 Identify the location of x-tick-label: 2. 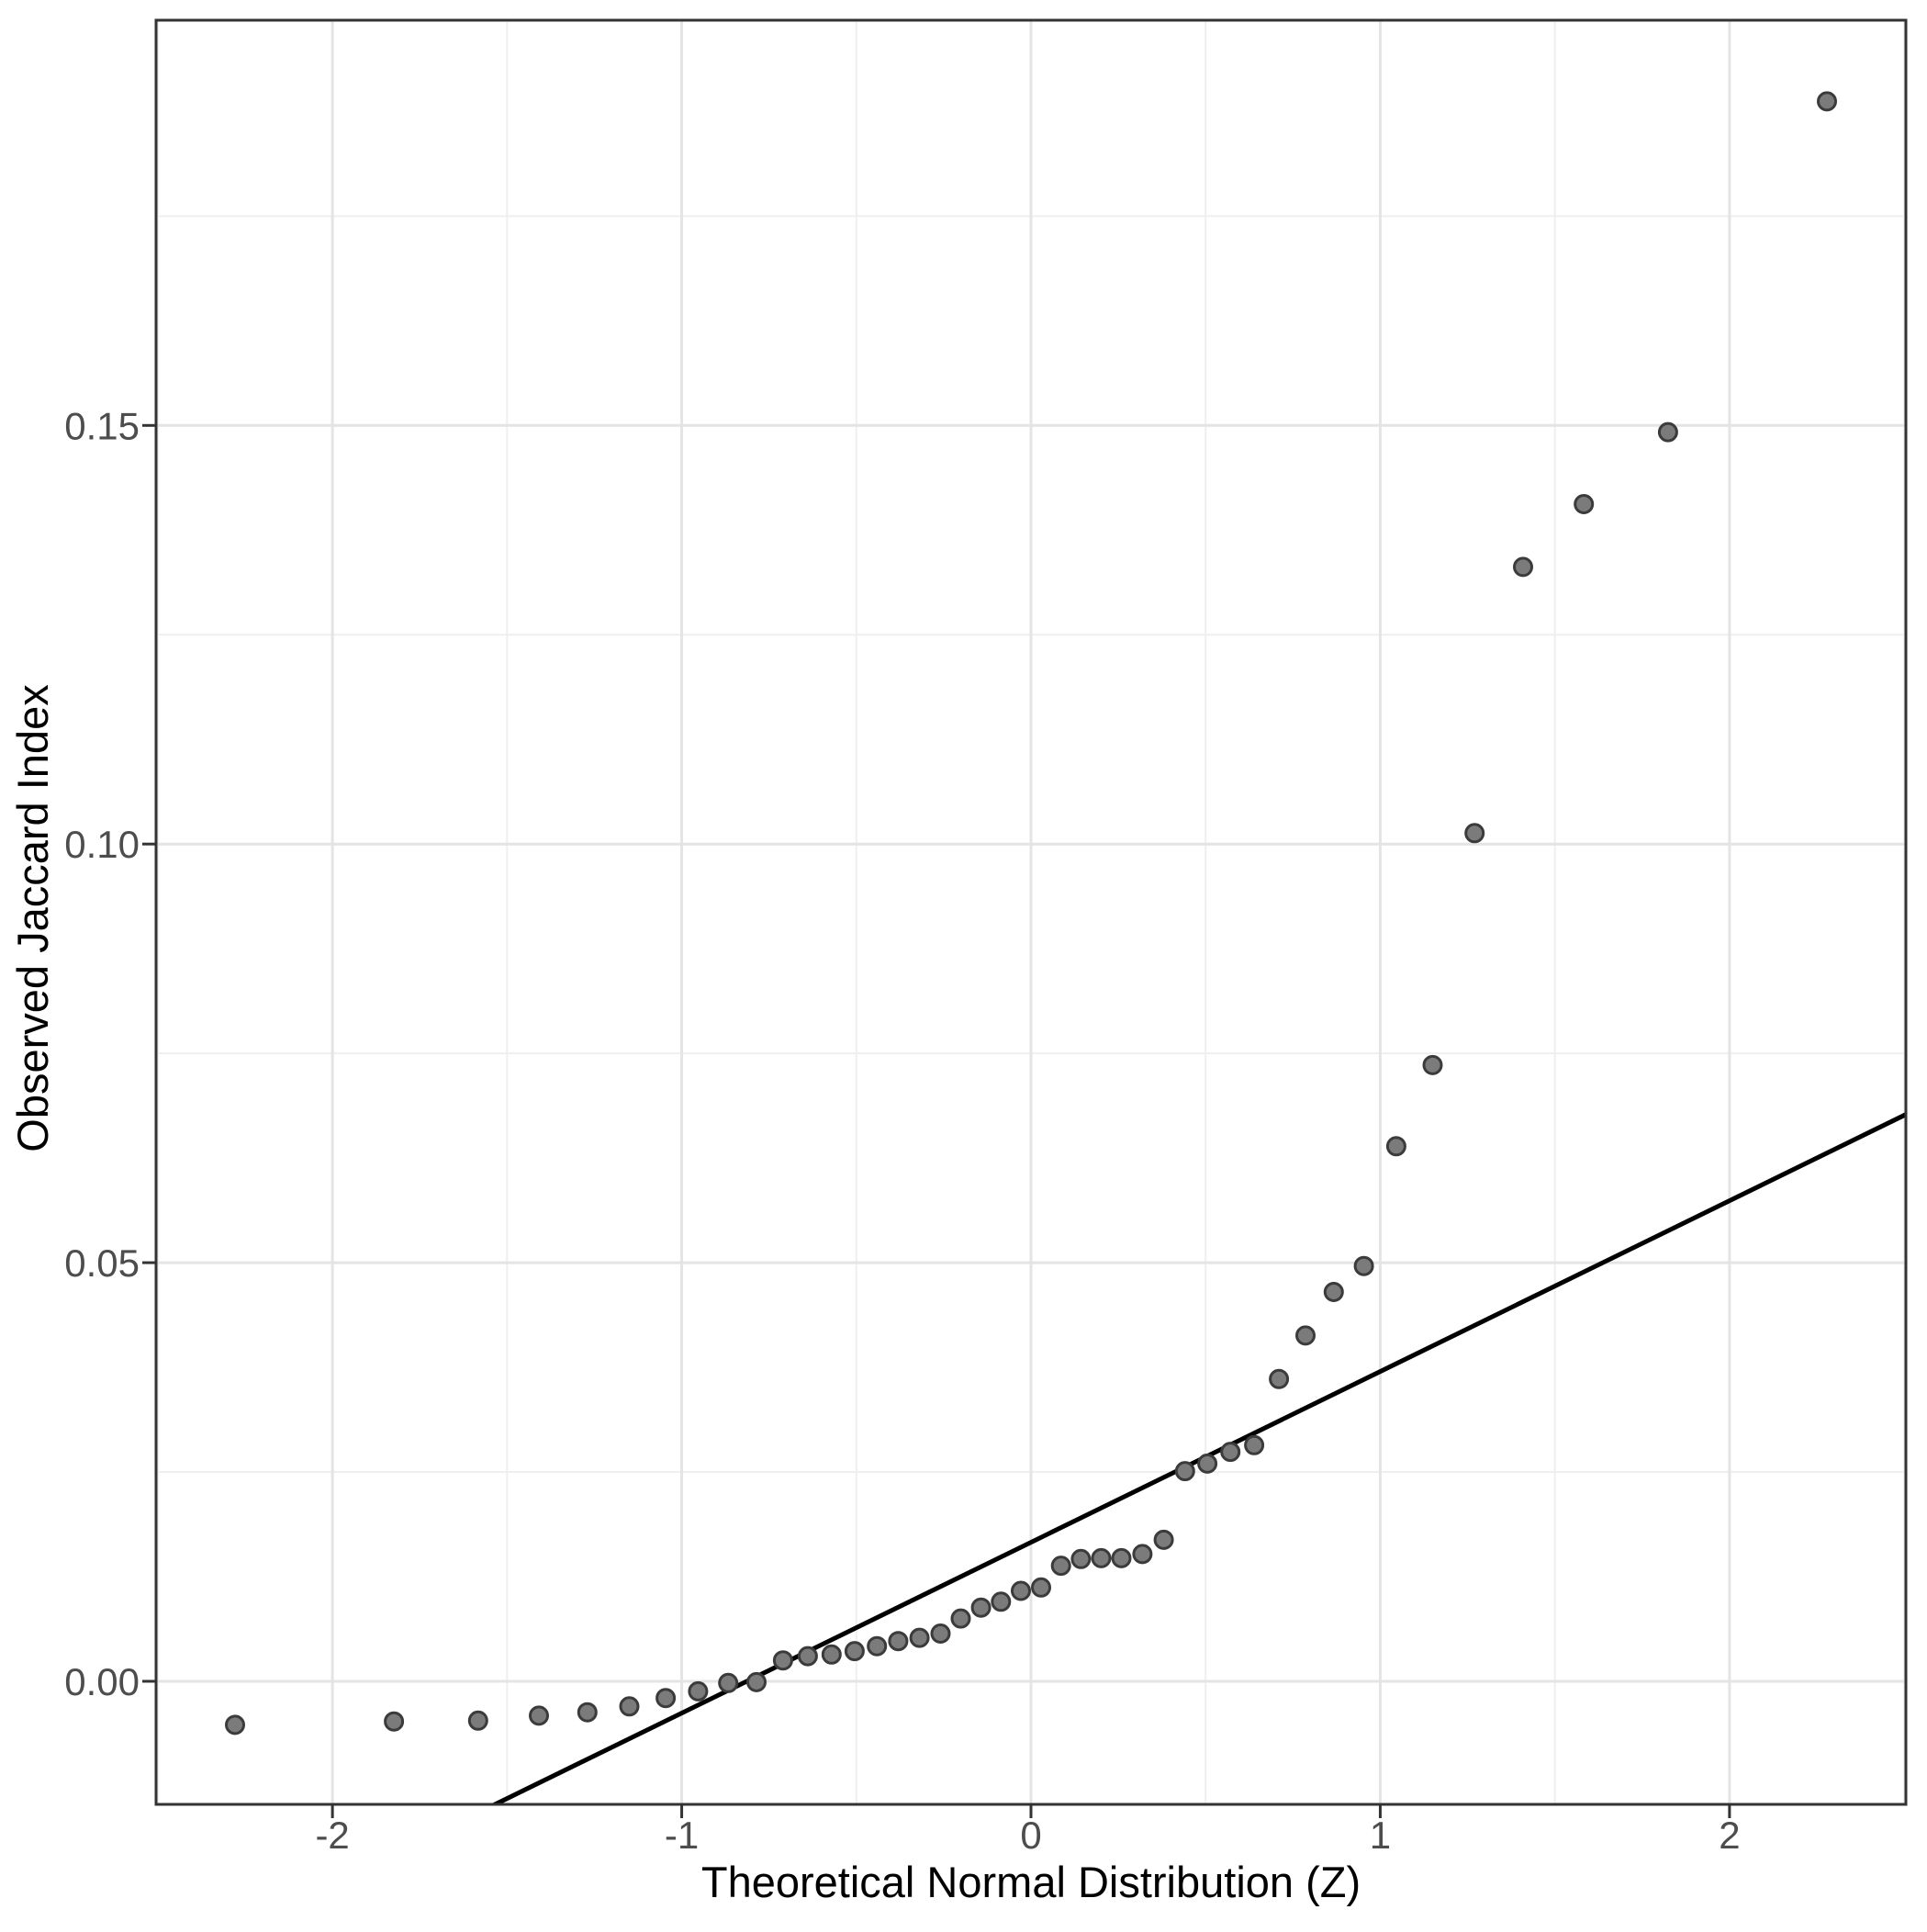
(1730, 1835).